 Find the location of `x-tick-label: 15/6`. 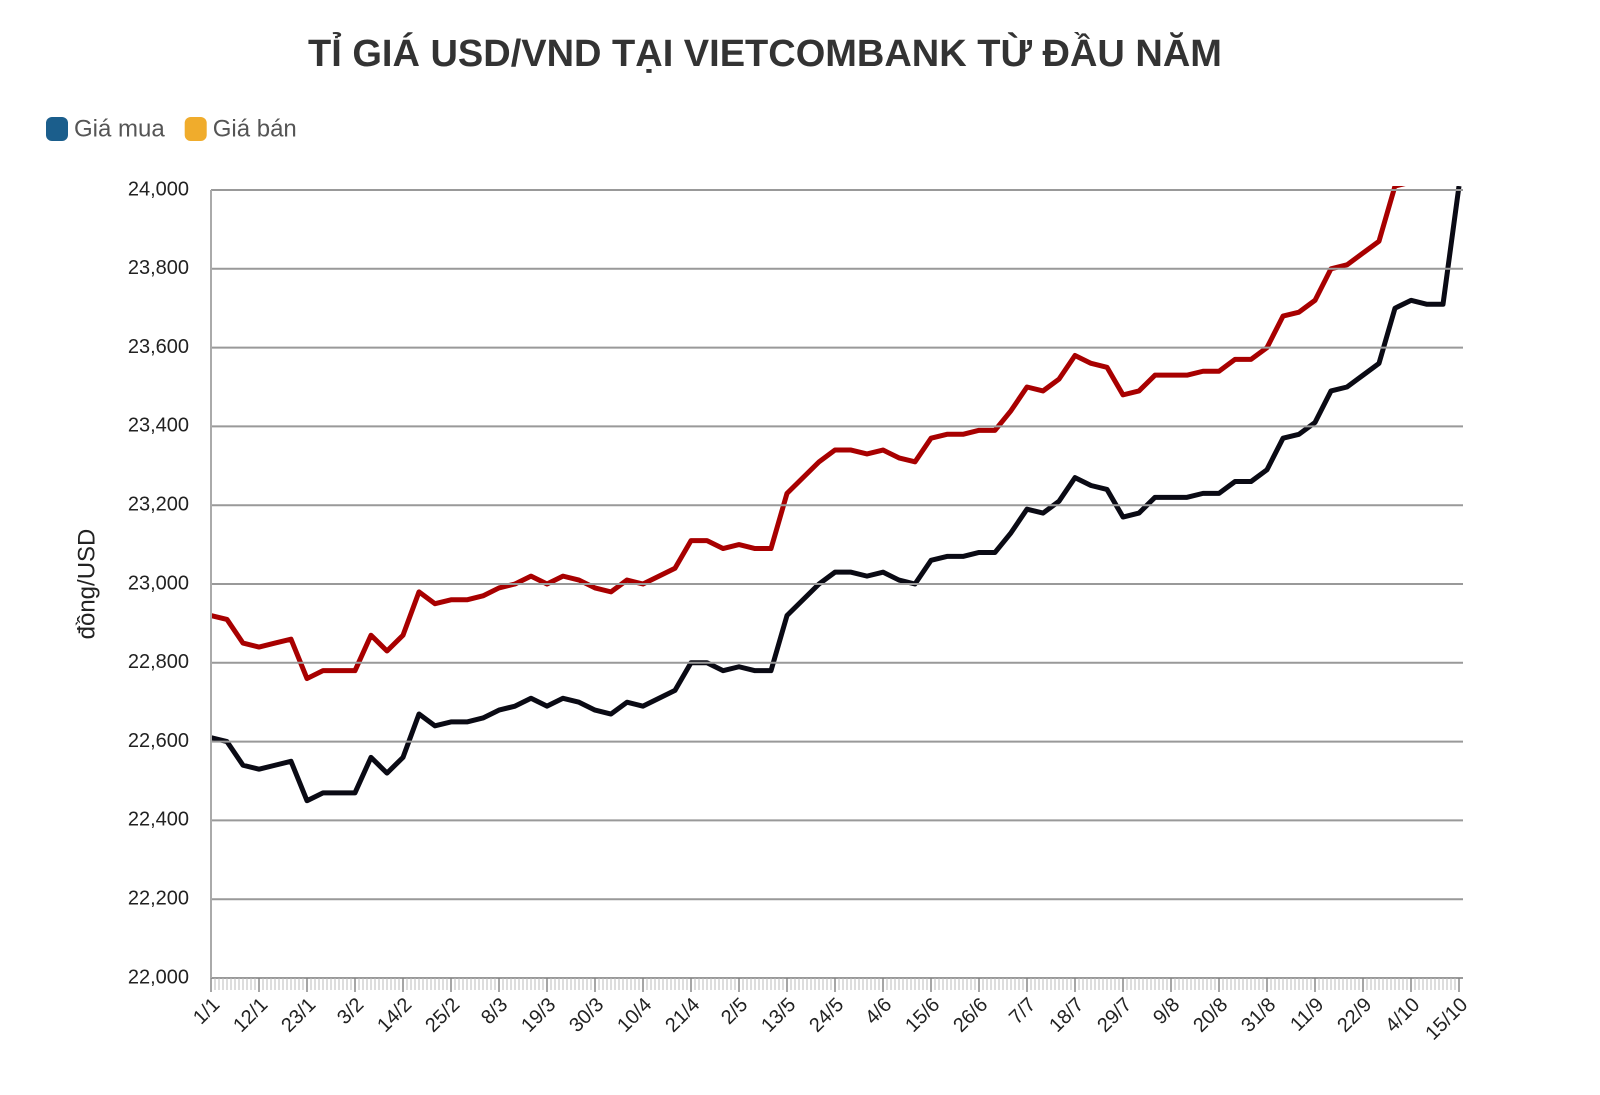

x-tick-label: 15/6 is located at coordinates (922, 1015).